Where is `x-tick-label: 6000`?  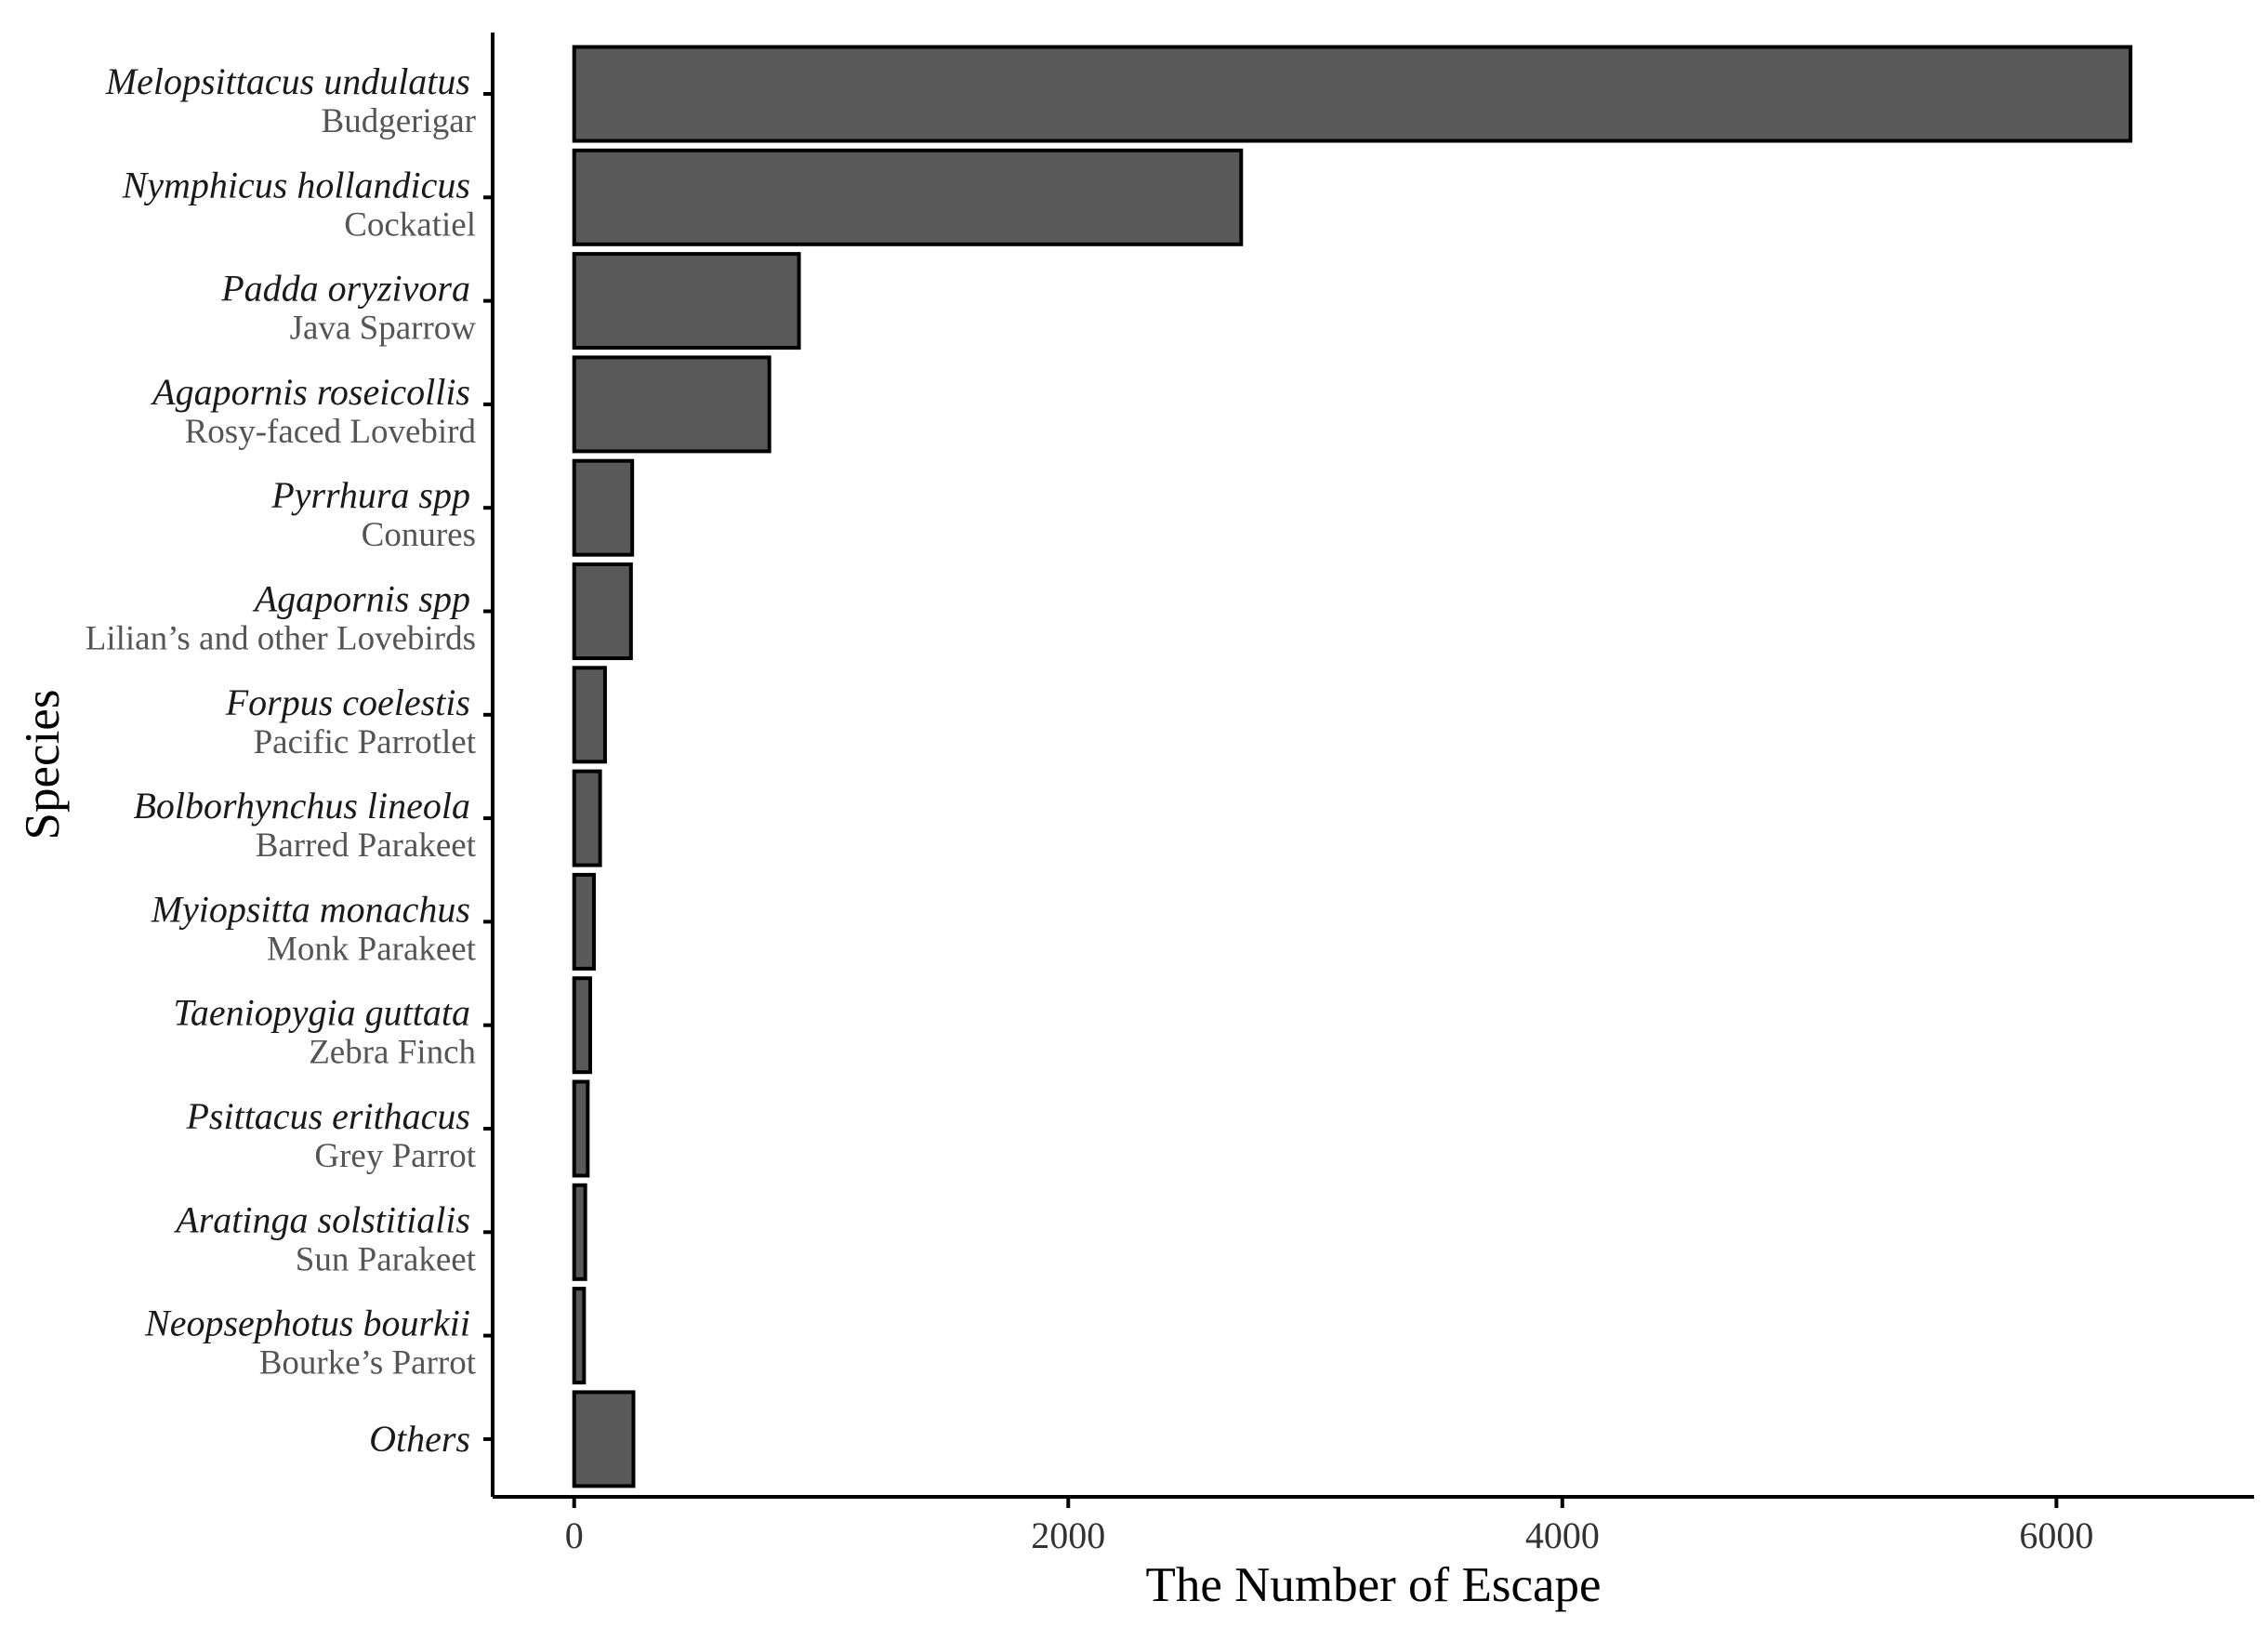 x-tick-label: 6000 is located at coordinates (2056, 1535).